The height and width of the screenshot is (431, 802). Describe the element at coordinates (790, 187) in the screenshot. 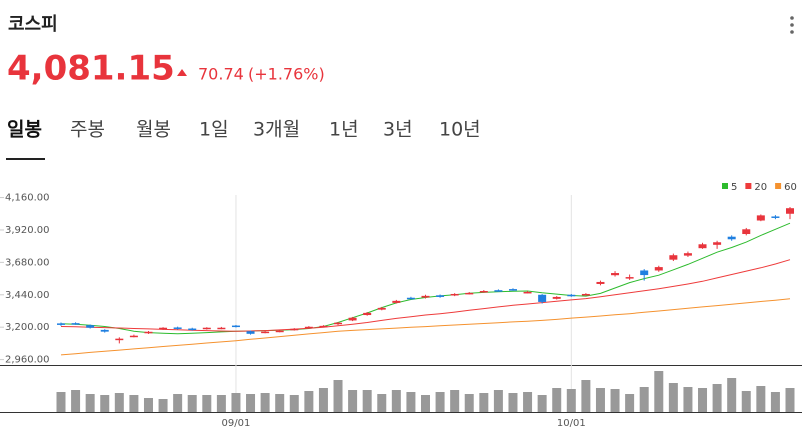

I see `legend-label: 60` at that location.